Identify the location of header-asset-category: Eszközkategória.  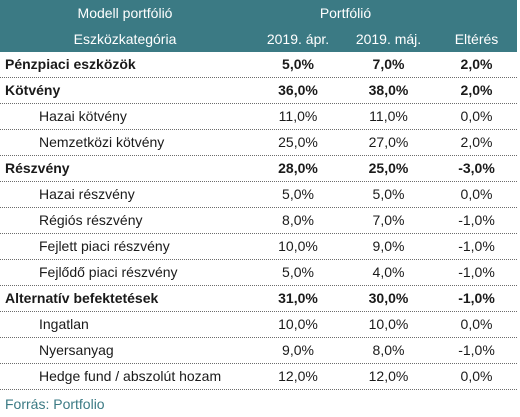
(125, 39).